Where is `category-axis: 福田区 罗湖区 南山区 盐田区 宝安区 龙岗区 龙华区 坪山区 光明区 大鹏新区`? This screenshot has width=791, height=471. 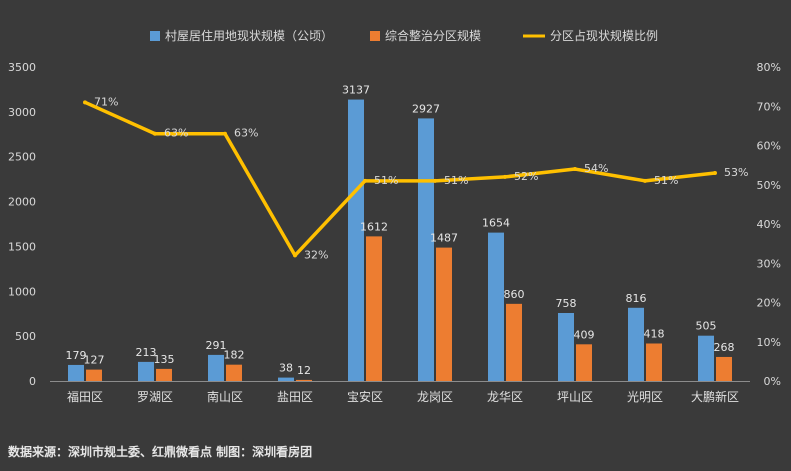
category-axis: 福田区 罗湖区 南山区 盐田区 宝安区 龙岗区 龙华区 坪山区 光明区 大鹏新区 is located at coordinates (400, 392).